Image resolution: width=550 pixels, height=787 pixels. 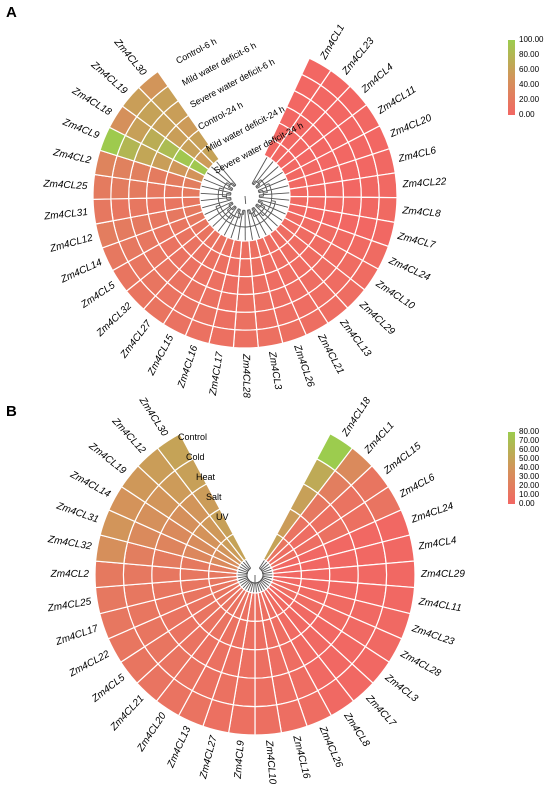 I want to click on gene-label: Zm4CL11, so click(x=439, y=605).